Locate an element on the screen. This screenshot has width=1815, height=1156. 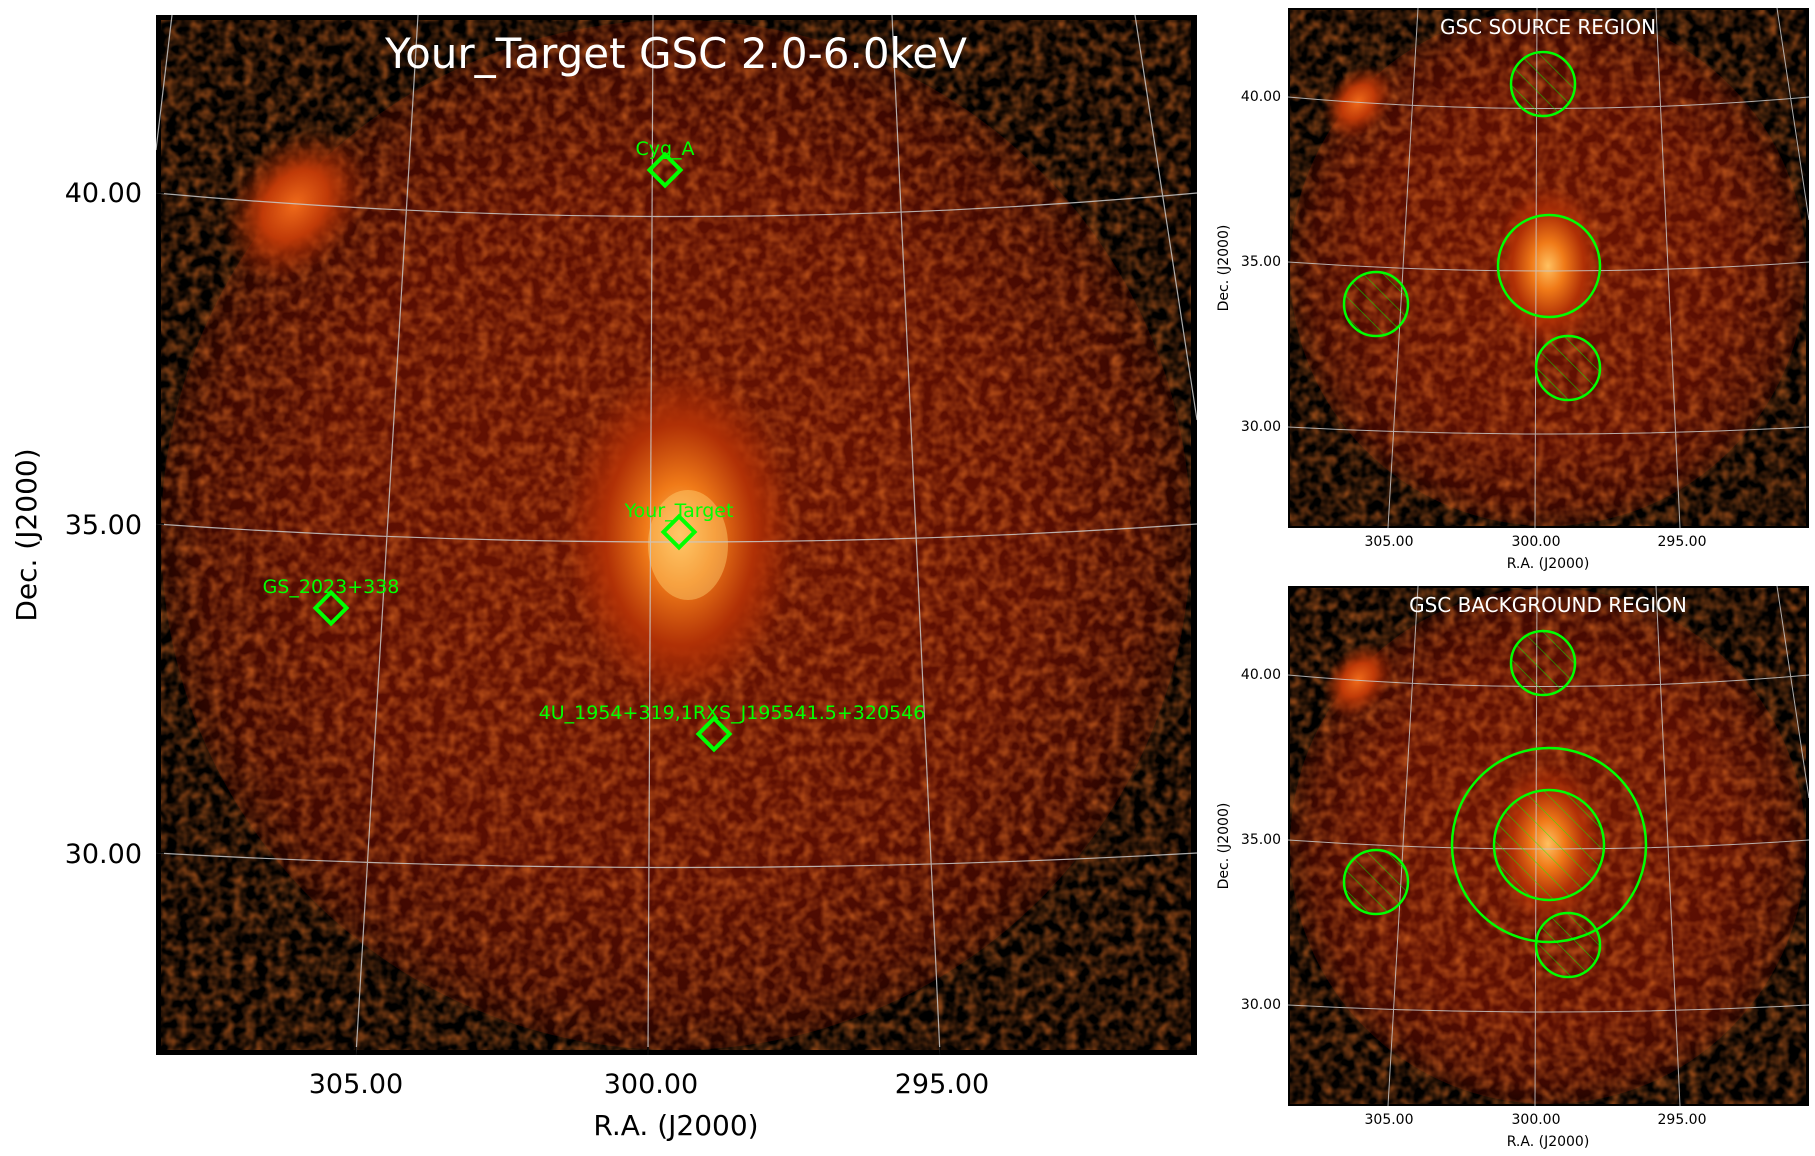
main-ytick-2: 35.00 is located at coordinates (103, 525).